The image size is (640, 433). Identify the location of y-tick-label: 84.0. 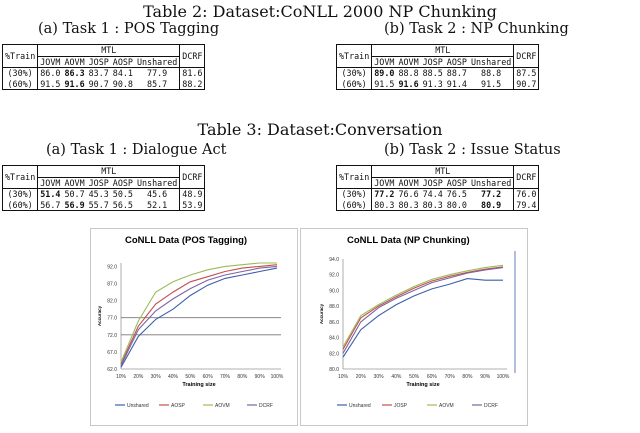
(334, 339).